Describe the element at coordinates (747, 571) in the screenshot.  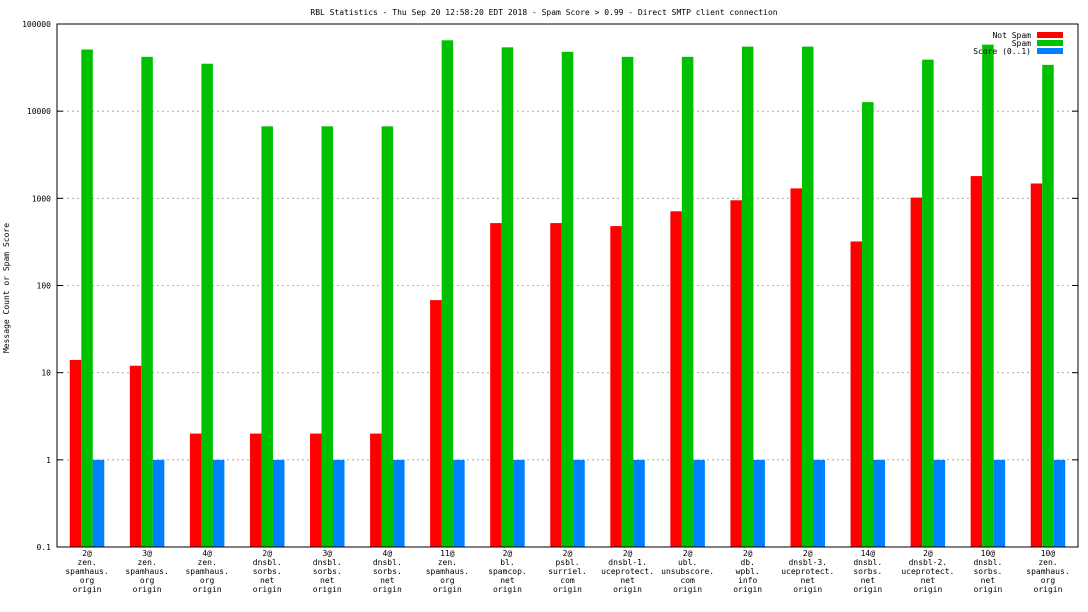
I see `x-tick-label: 2@ db. wpbl. info origin` at that location.